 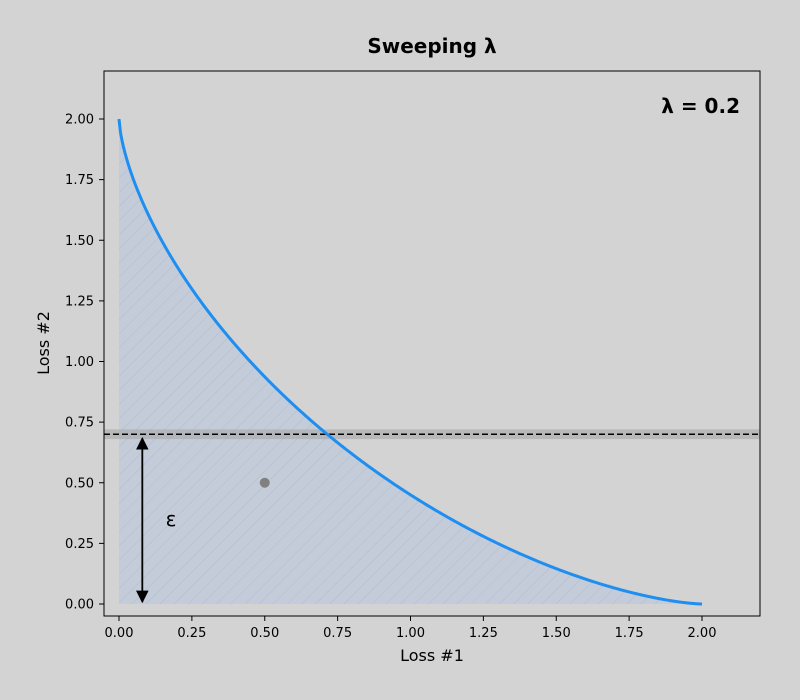 What do you see at coordinates (79, 605) in the screenshot?
I see `y-tick-label: 0.00` at bounding box center [79, 605].